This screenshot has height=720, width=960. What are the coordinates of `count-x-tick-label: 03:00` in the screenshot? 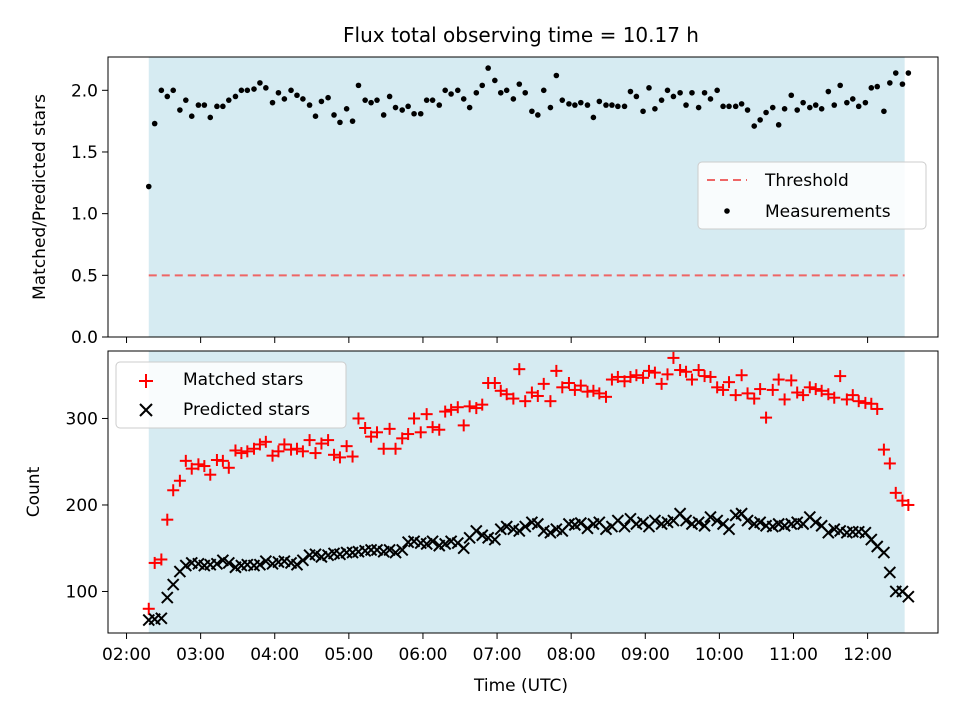 It's located at (200, 655).